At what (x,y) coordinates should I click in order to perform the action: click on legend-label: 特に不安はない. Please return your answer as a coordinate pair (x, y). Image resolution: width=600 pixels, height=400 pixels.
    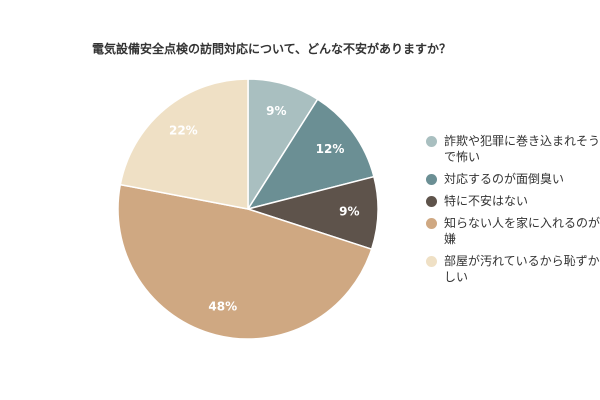
    Looking at the image, I should click on (486, 201).